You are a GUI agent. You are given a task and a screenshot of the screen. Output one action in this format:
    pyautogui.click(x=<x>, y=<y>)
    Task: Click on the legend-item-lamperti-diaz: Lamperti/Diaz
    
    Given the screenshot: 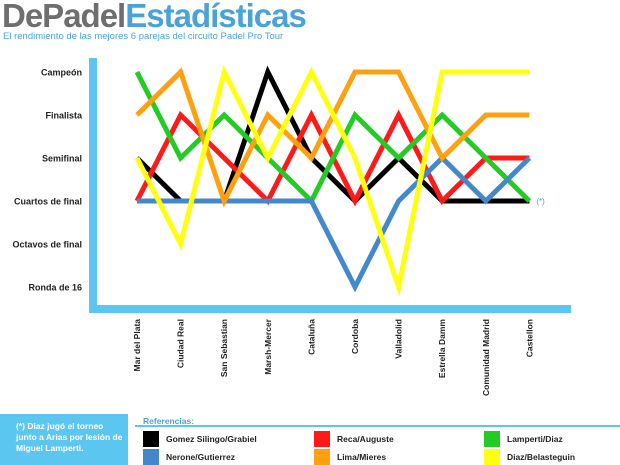 What is the action you would take?
    pyautogui.click(x=523, y=439)
    